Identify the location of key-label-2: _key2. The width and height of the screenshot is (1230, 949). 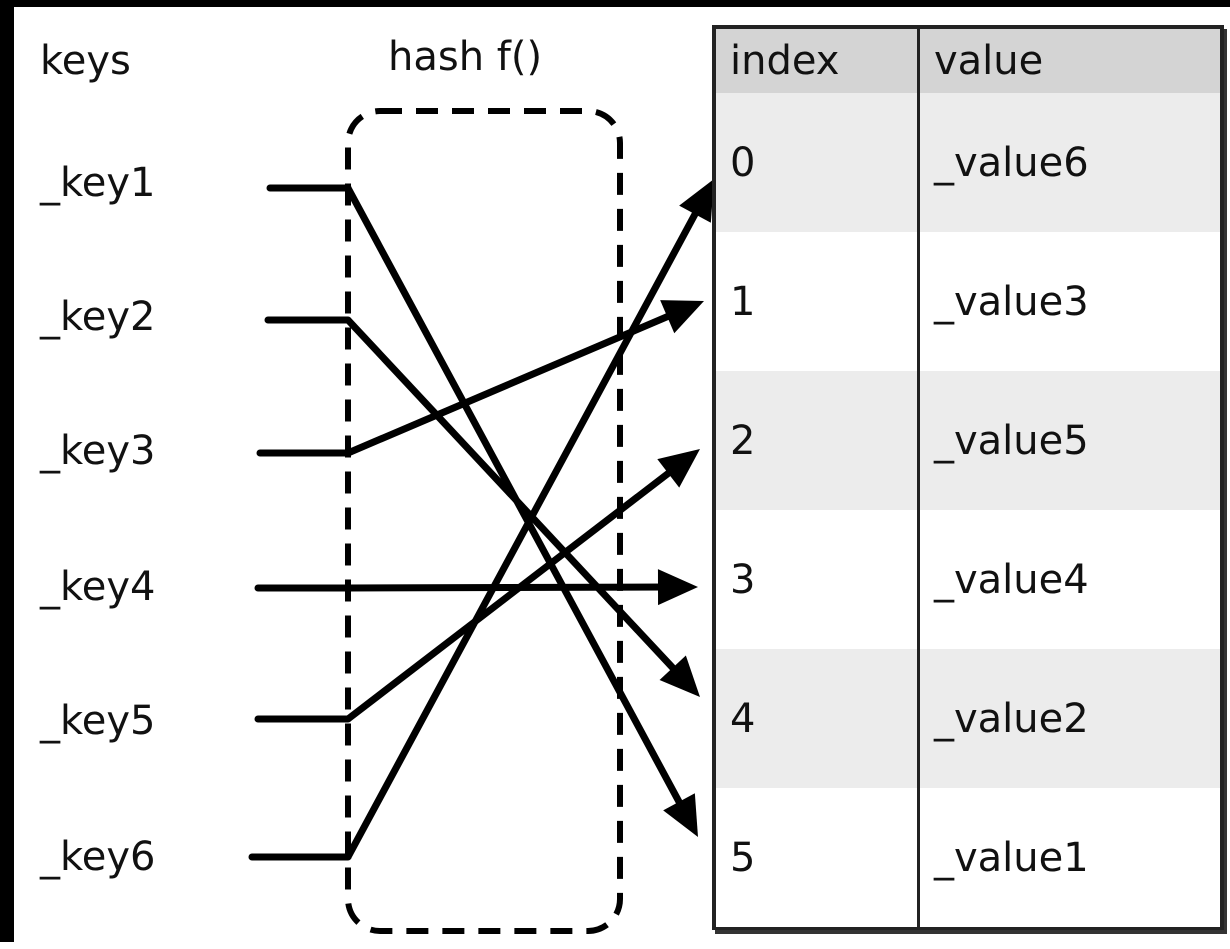
(97, 317).